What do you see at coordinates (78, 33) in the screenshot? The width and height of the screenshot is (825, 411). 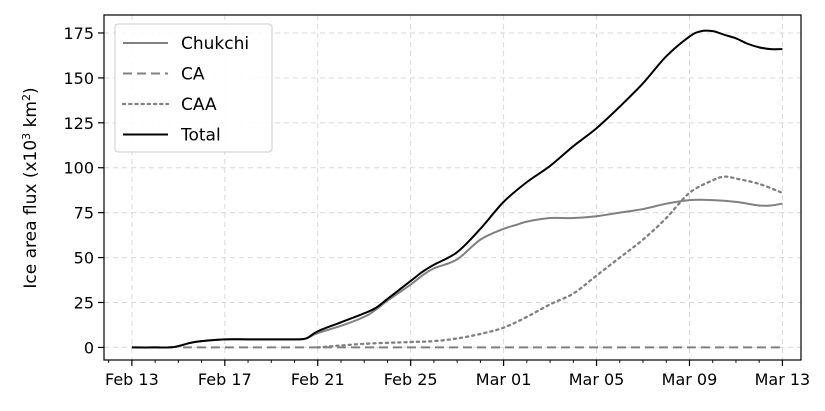 I see `y-tick-label: 175` at bounding box center [78, 33].